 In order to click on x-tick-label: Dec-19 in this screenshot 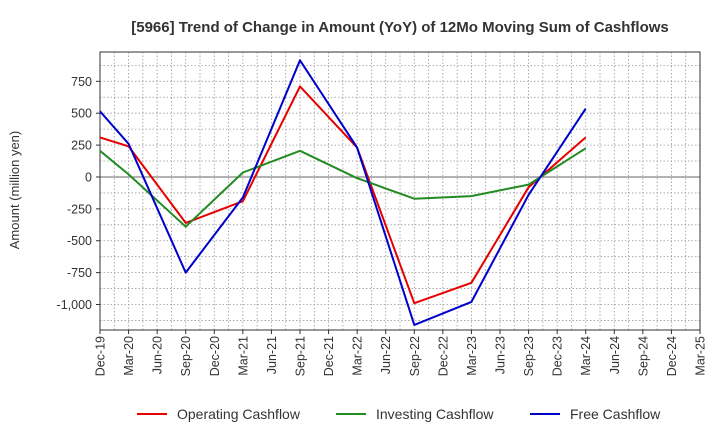, I will do `click(101, 356)`.